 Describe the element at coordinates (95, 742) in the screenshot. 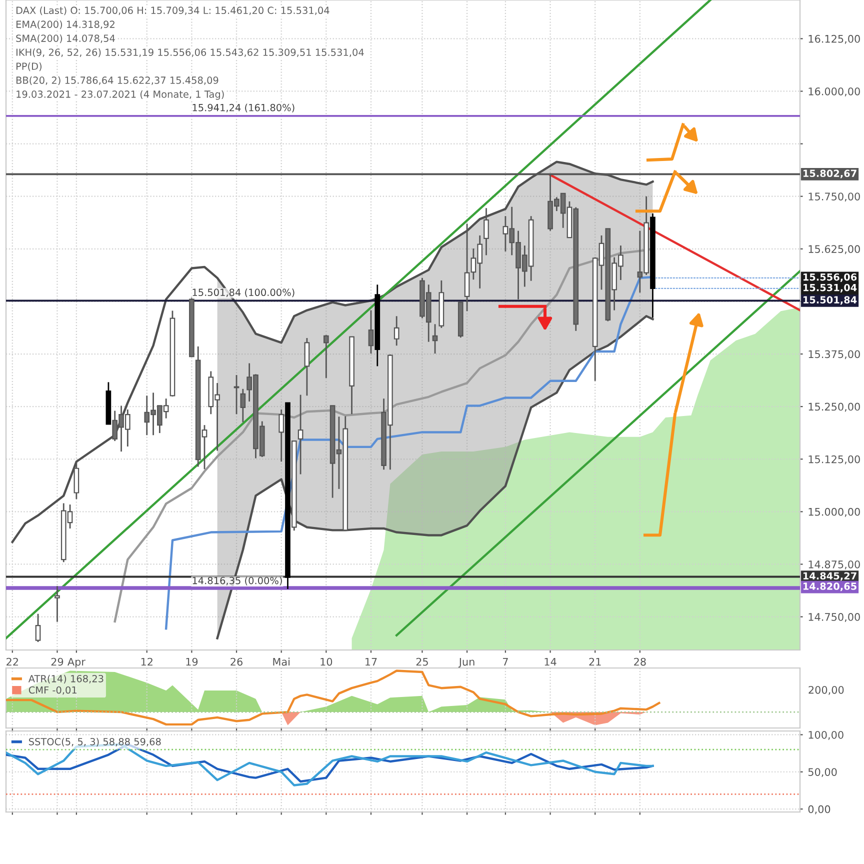

I see `legend-label: SSTOC(5, 5, 3) 58,88 59,68` at that location.